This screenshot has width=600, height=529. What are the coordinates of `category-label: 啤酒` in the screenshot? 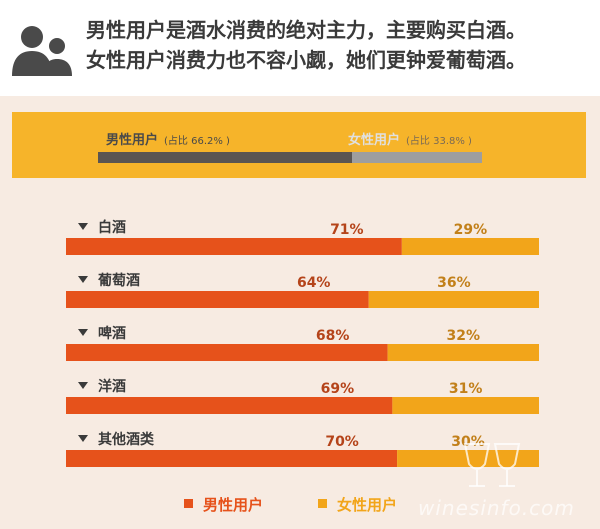 It's located at (112, 333).